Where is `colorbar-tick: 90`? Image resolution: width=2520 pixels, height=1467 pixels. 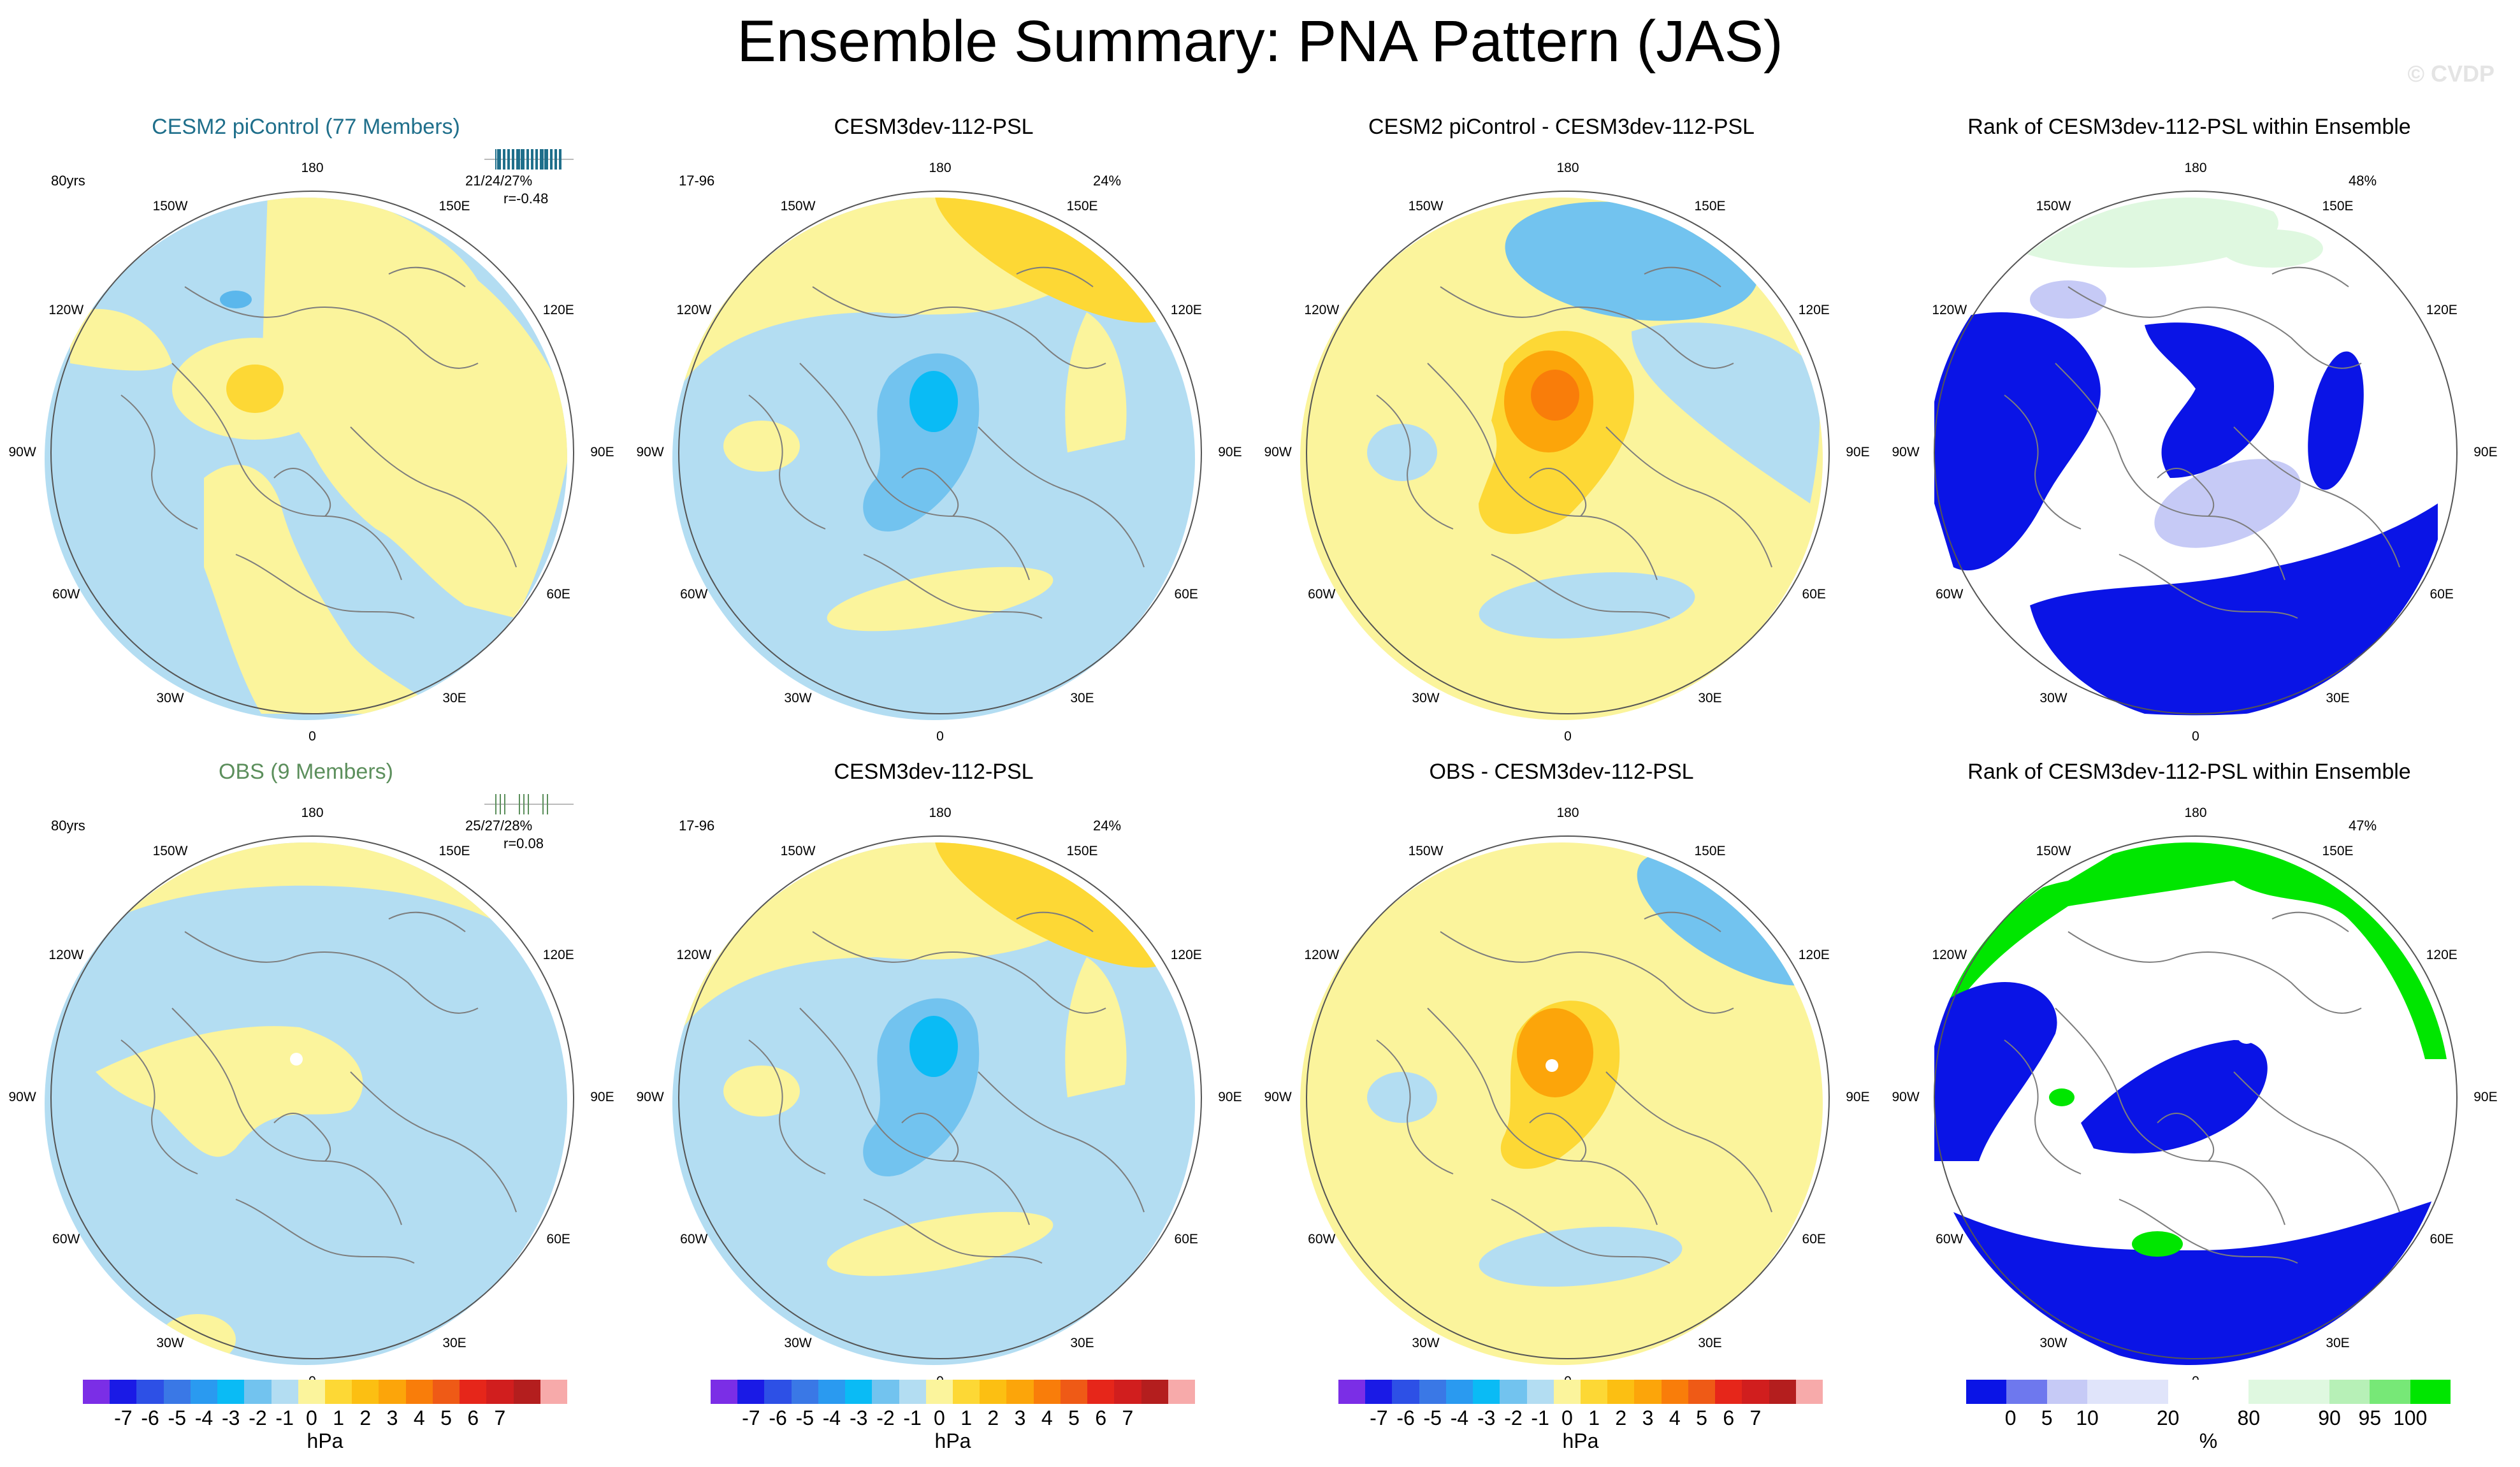
colorbar-tick: 90 is located at coordinates (2329, 1418).